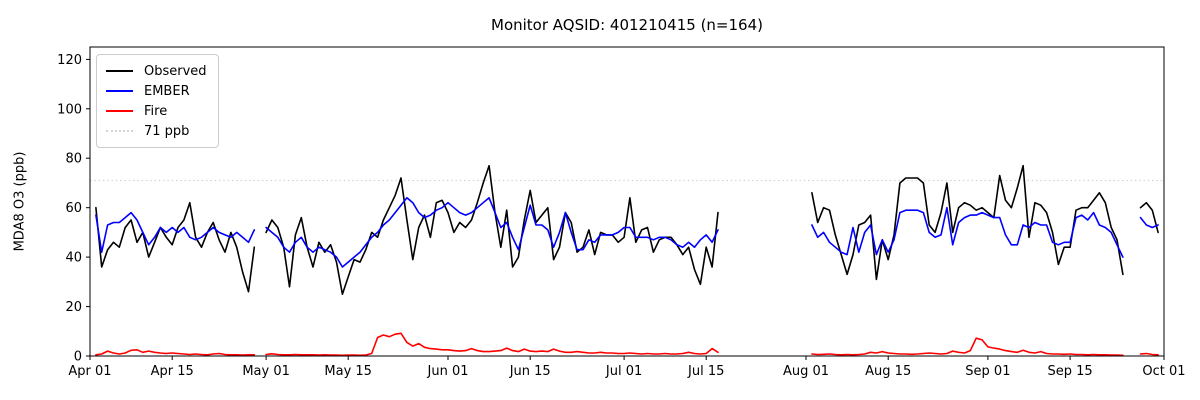  I want to click on x-tick-label: Sep 01, so click(987, 371).